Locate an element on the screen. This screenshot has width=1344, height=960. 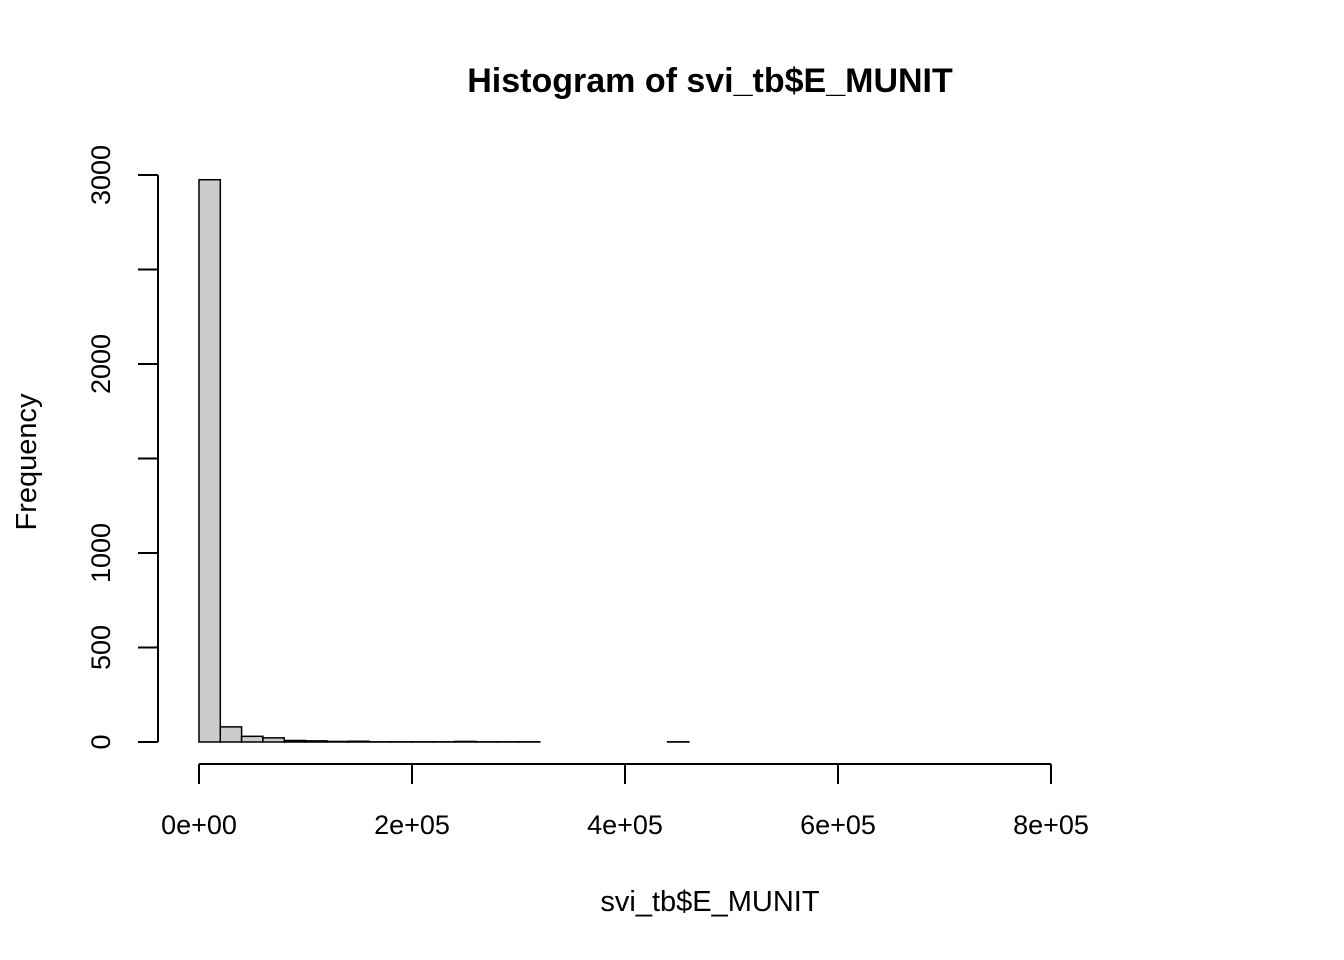
y-tick-label: 0 is located at coordinates (101, 741).